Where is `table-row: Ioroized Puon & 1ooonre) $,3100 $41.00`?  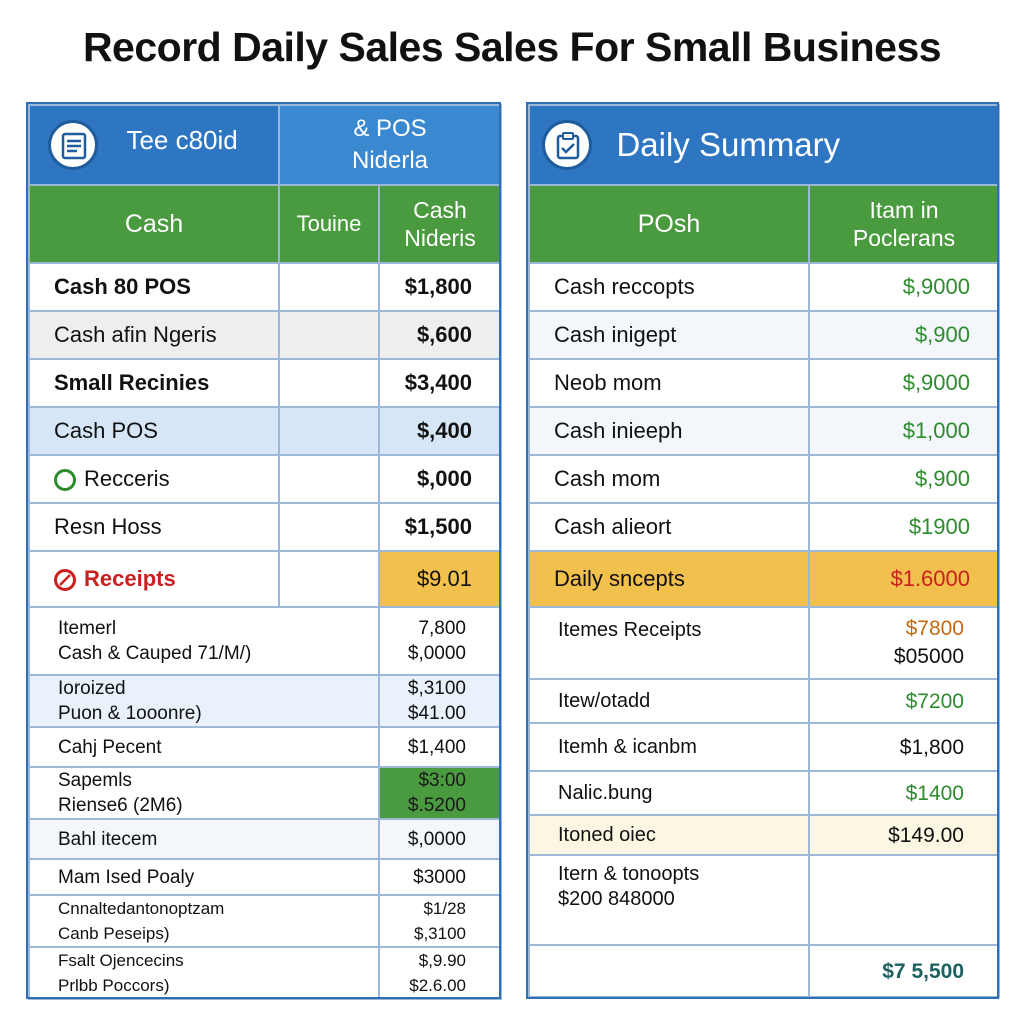 table-row: Ioroized Puon & 1ooonre) $,3100 $41.00 is located at coordinates (265, 701).